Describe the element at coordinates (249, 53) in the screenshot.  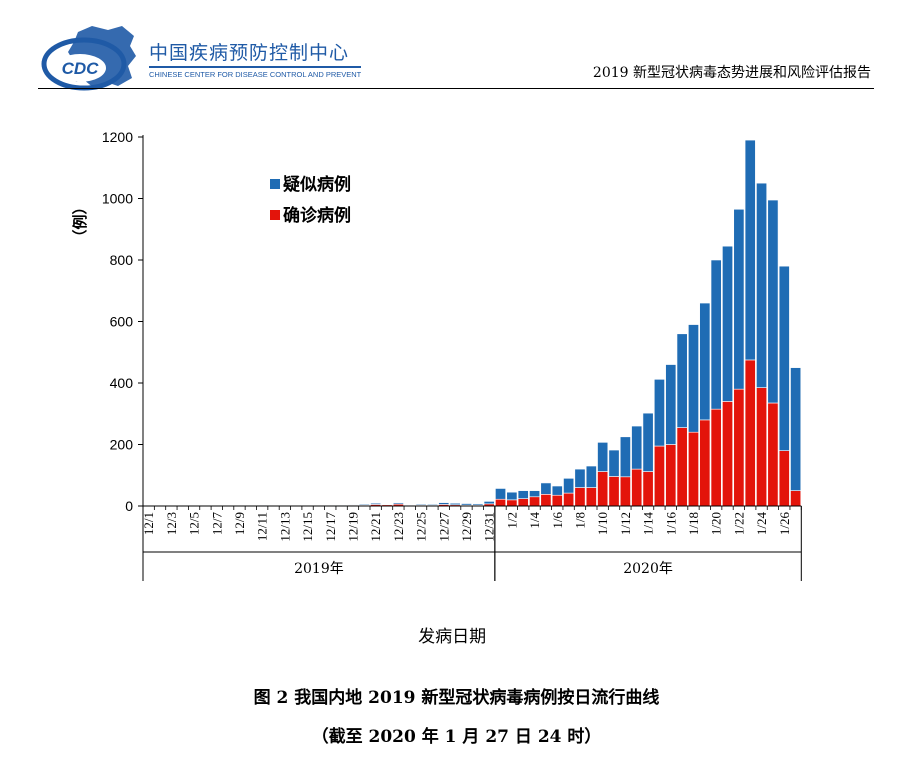
I see `org-name-cn: 中国疾病预防控制中心` at that location.